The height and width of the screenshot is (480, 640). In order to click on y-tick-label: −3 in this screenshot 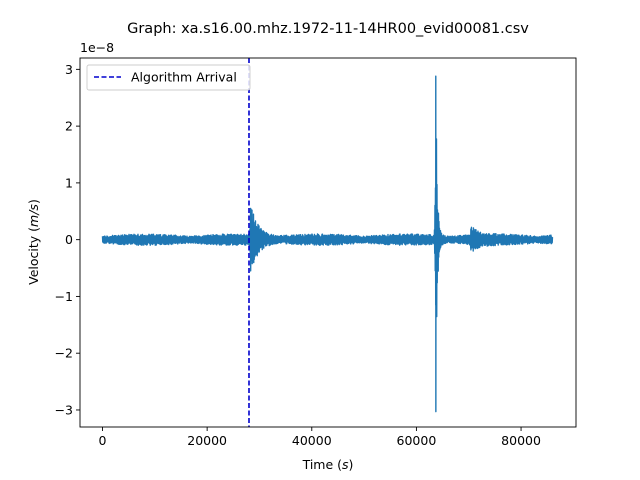, I will do `click(64, 409)`.